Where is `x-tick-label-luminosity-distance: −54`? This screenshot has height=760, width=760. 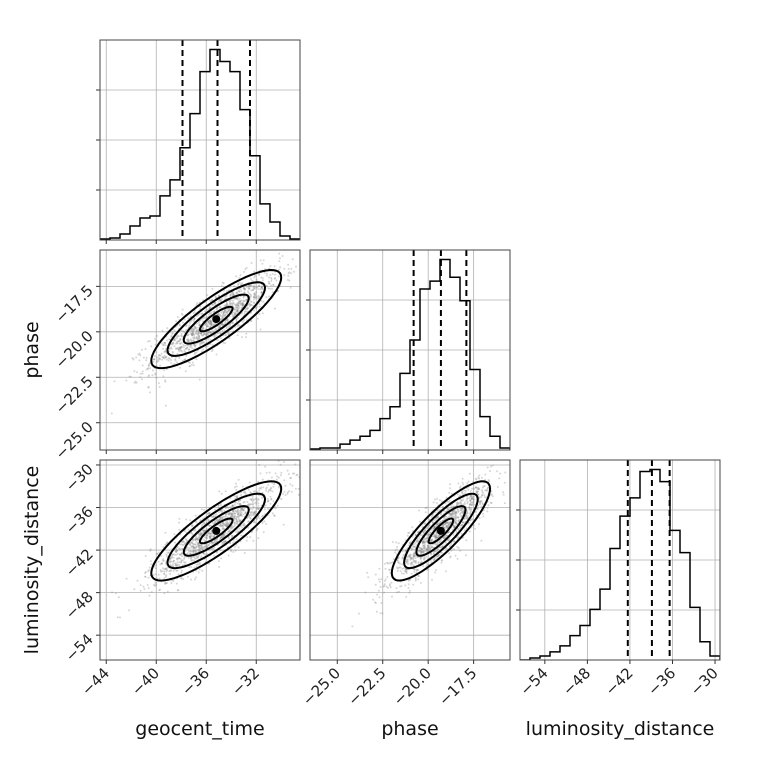
x-tick-label-luminosity-distance: −54 is located at coordinates (534, 681).